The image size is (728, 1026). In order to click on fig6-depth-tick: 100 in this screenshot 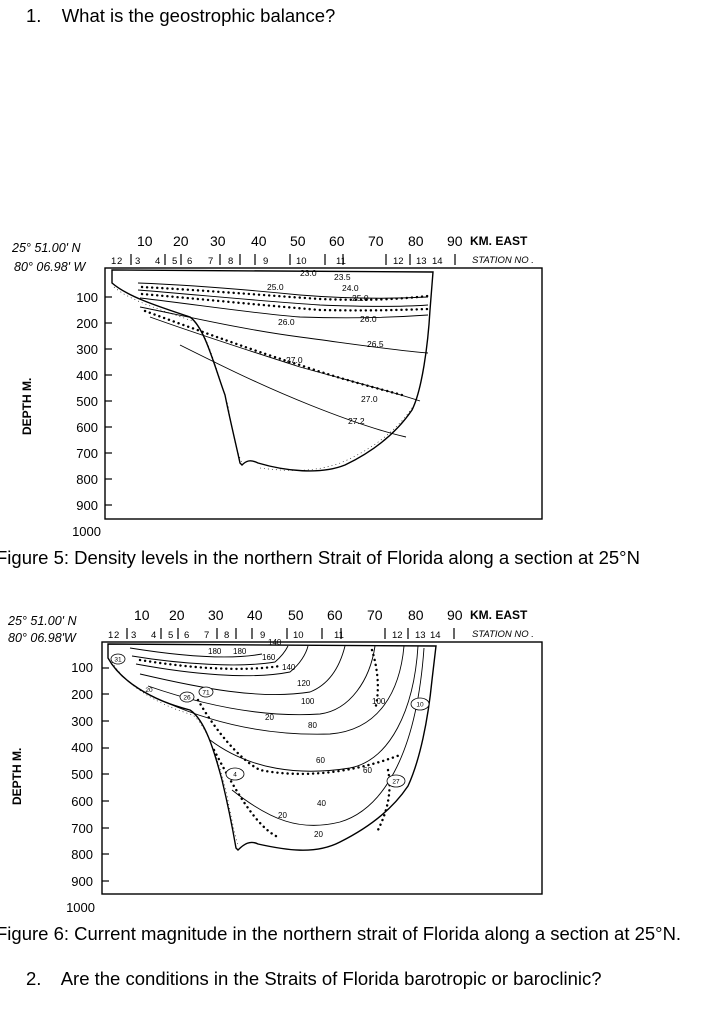, I will do `click(82, 667)`.